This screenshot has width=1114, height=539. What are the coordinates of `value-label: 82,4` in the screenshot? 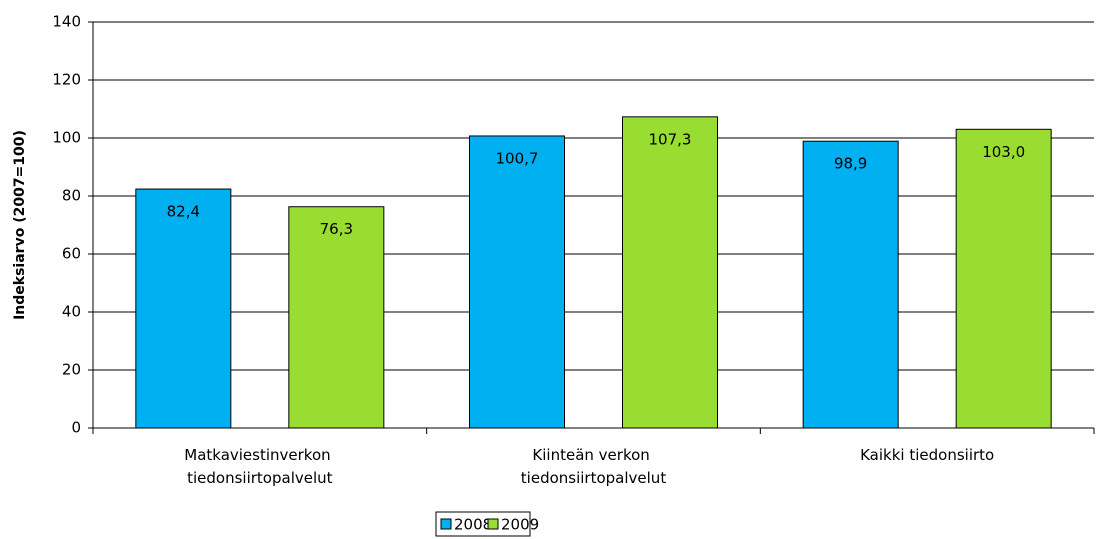 It's located at (183, 212).